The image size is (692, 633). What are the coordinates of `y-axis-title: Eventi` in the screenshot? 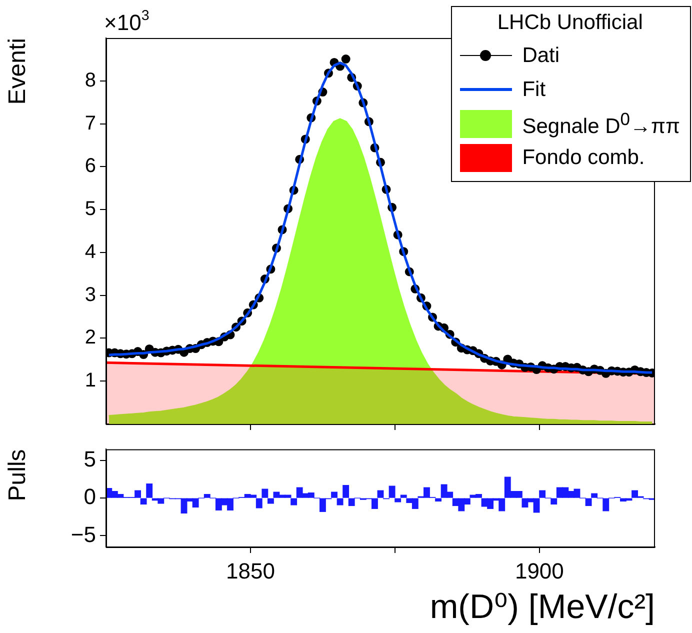 It's located at (18, 71).